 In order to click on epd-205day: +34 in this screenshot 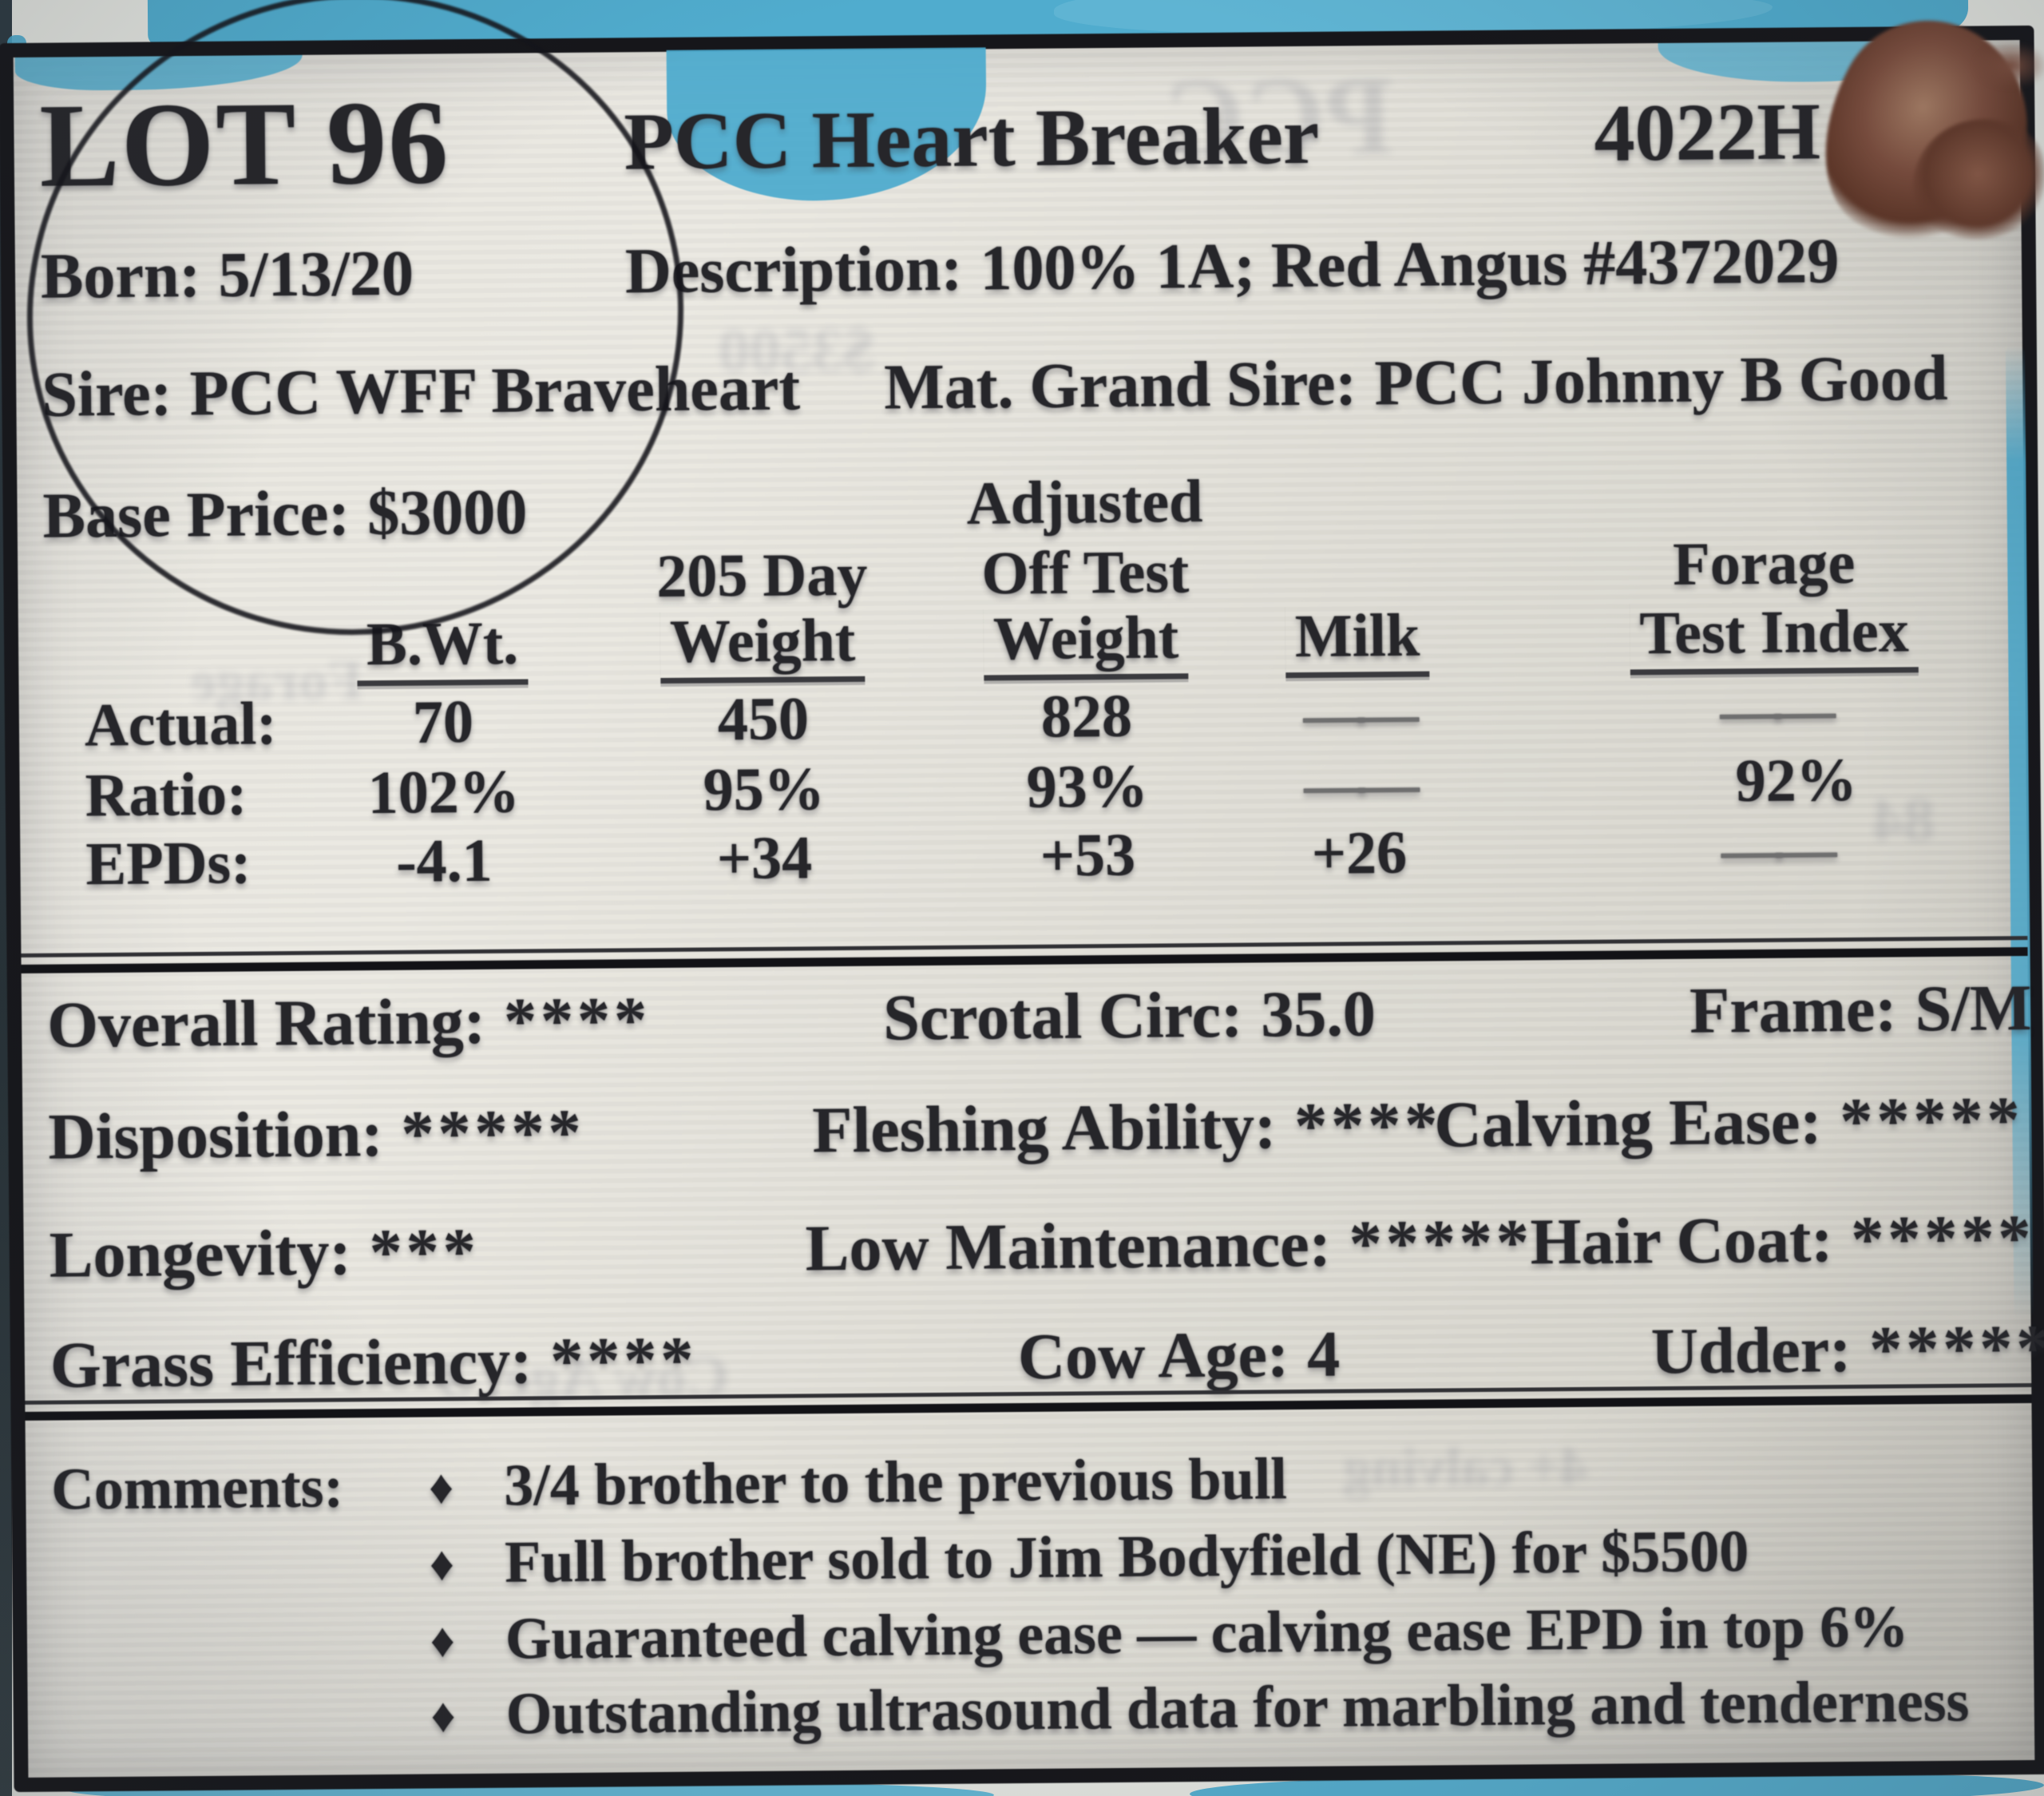, I will do `click(764, 858)`.